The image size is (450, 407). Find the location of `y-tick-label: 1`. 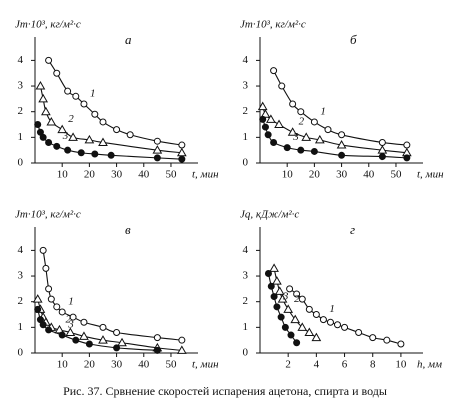

y-tick-label: 1 is located at coordinates (21, 327).